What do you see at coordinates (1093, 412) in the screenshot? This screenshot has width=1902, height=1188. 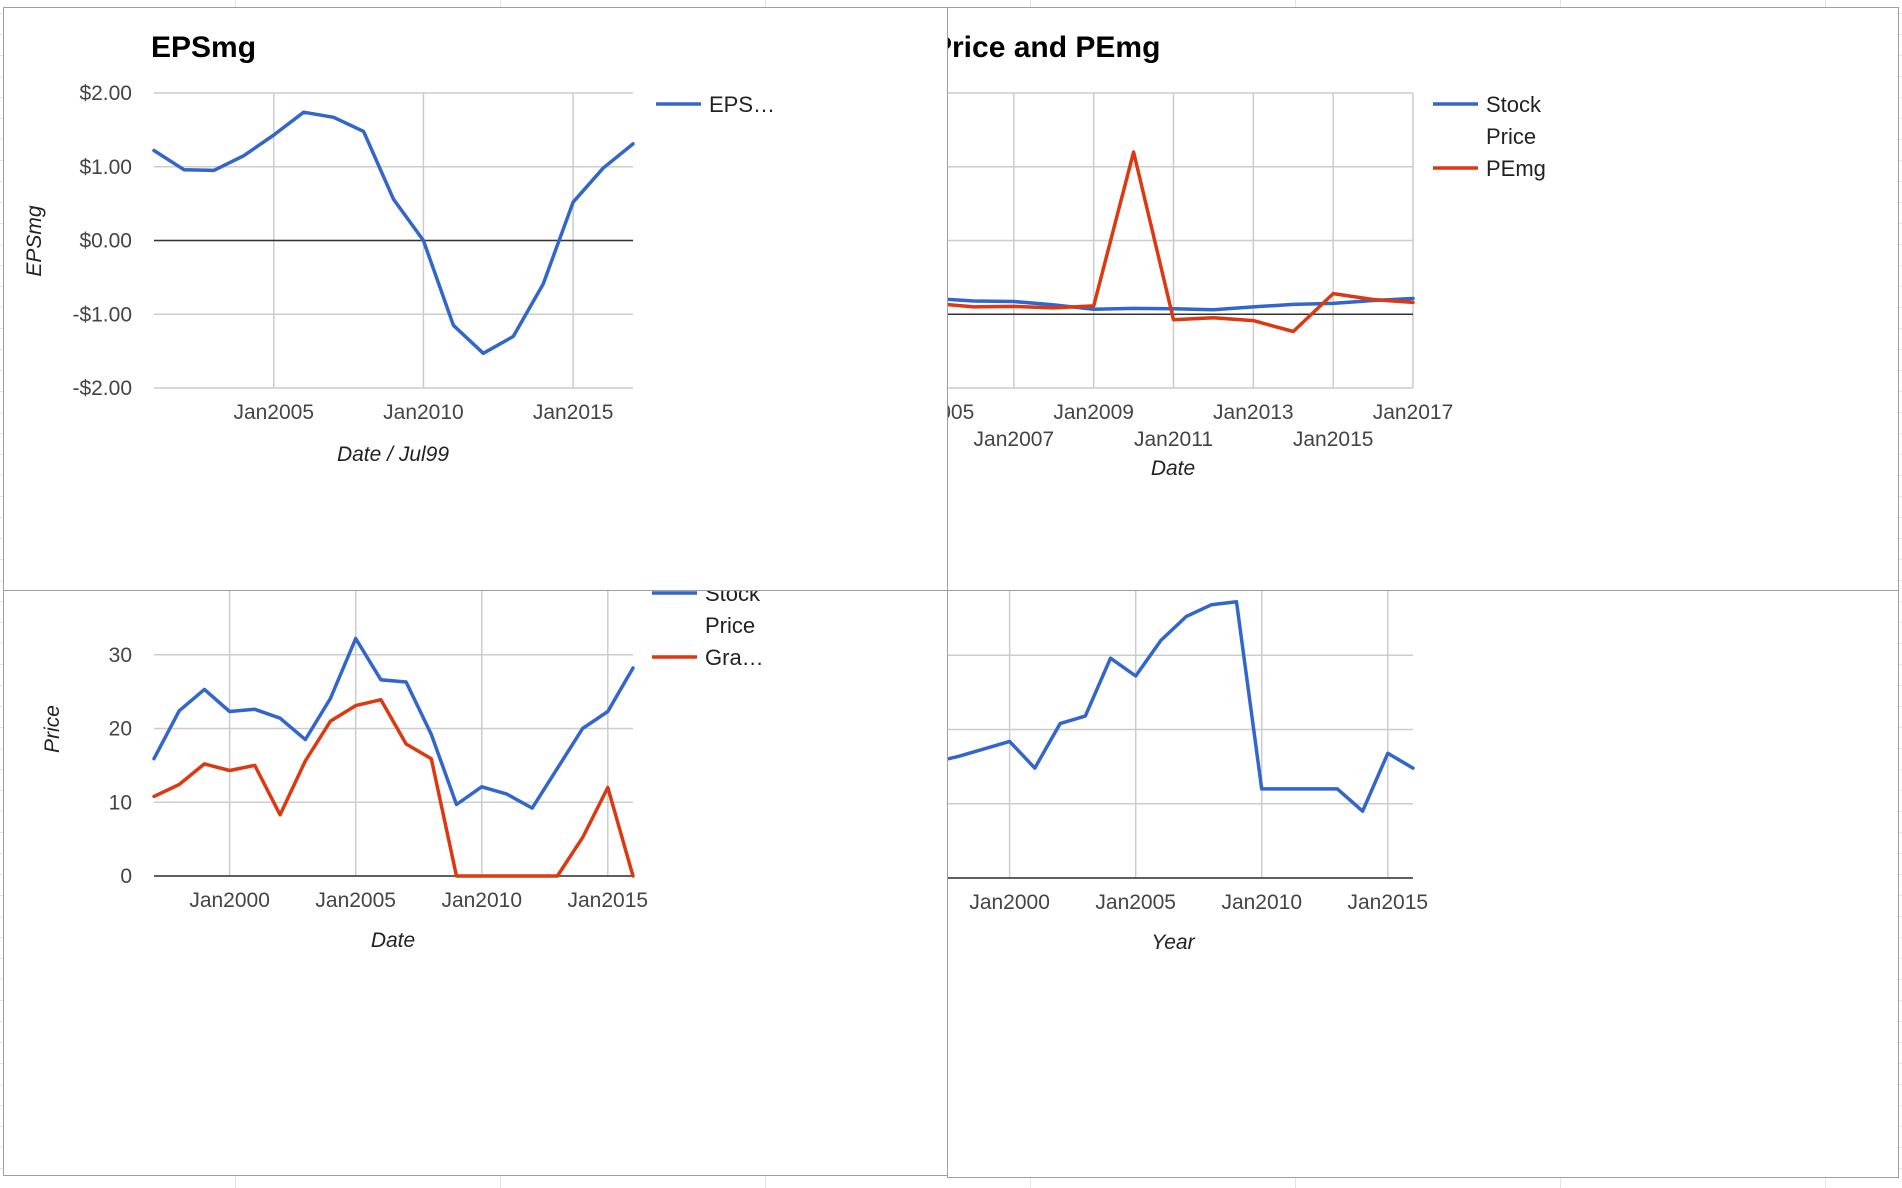 I see `x-tick-label: Jan2009` at bounding box center [1093, 412].